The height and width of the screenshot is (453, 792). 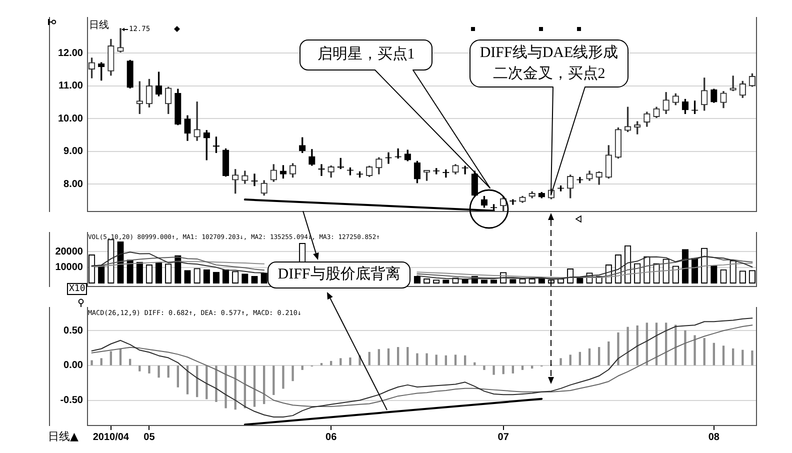 What do you see at coordinates (71, 86) in the screenshot?
I see `y-tick-label: 11.00` at bounding box center [71, 86].